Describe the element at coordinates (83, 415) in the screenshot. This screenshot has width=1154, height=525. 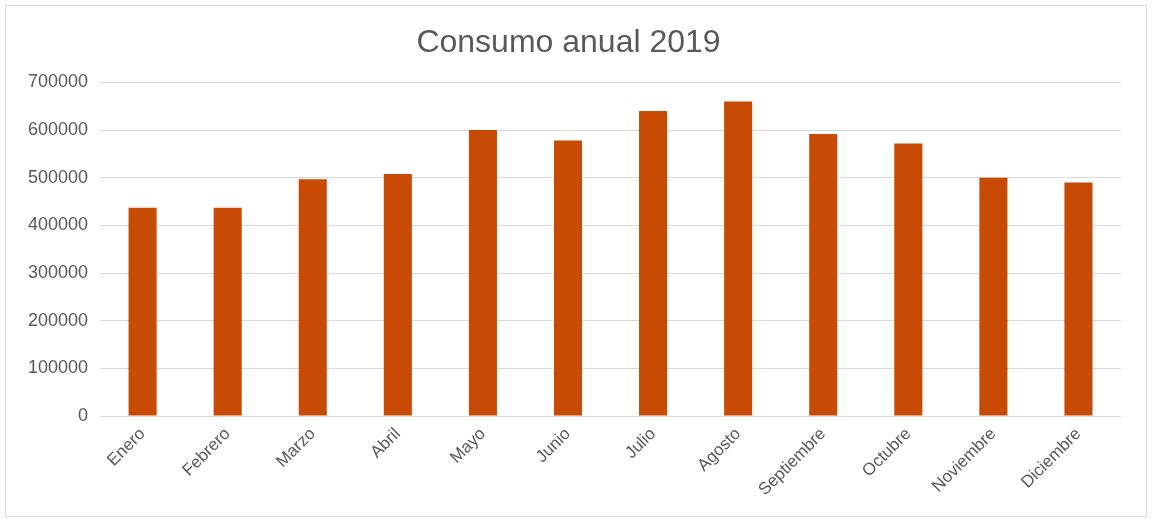
I see `y-tick-label: 0` at that location.